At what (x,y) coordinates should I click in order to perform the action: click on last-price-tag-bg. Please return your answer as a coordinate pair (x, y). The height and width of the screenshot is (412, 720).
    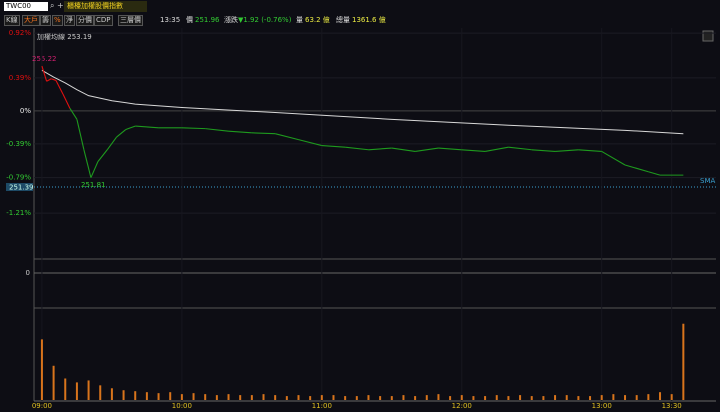
    Looking at the image, I should click on (19, 187).